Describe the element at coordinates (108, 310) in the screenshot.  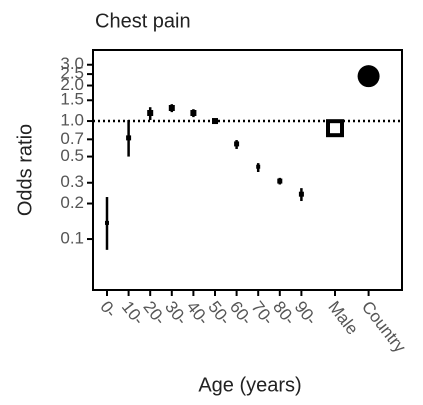
I see `x-tick-label: 0-` at that location.